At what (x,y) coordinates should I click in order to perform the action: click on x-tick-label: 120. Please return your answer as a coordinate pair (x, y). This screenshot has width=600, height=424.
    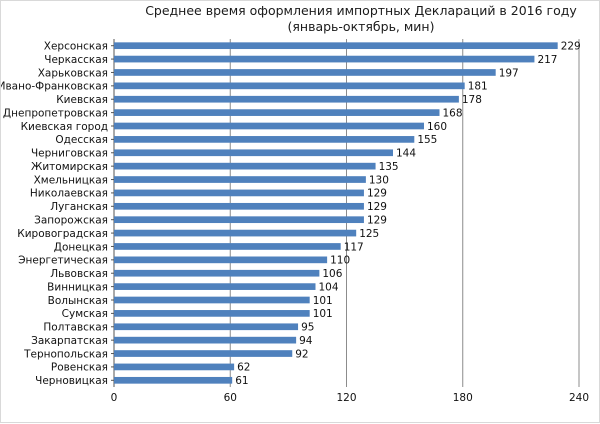
    Looking at the image, I should click on (346, 398).